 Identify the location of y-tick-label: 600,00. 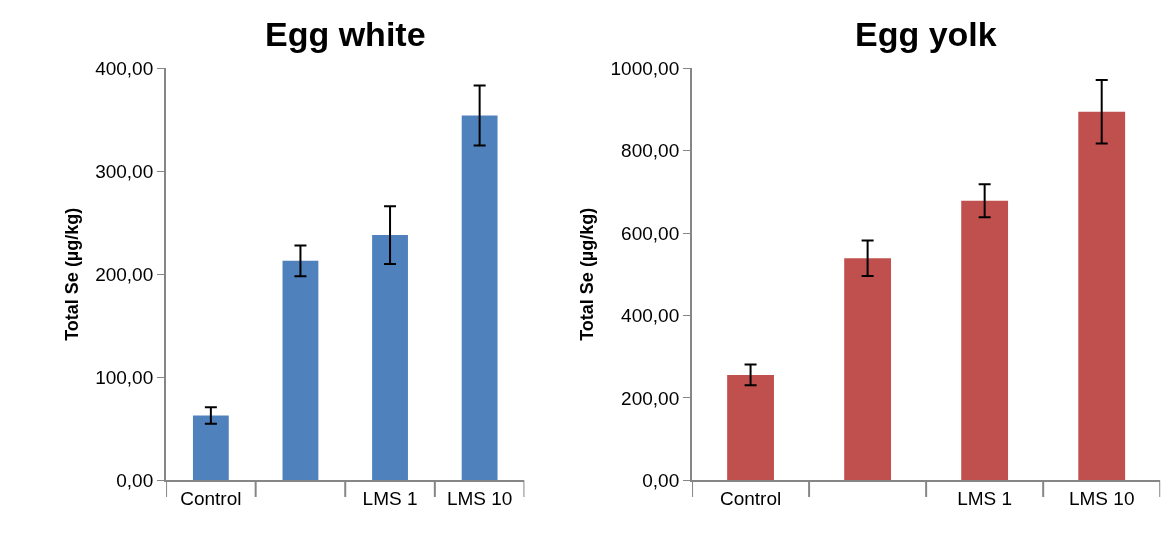
(650, 233).